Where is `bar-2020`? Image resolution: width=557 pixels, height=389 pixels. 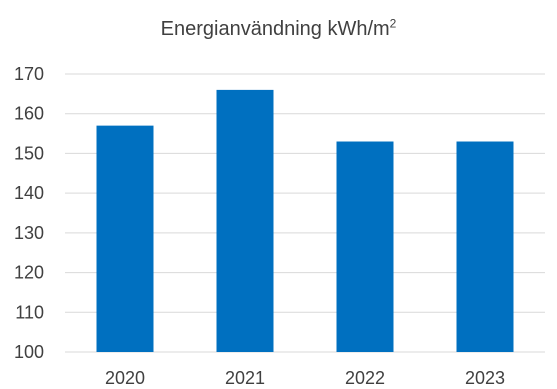 bar-2020 is located at coordinates (125, 238).